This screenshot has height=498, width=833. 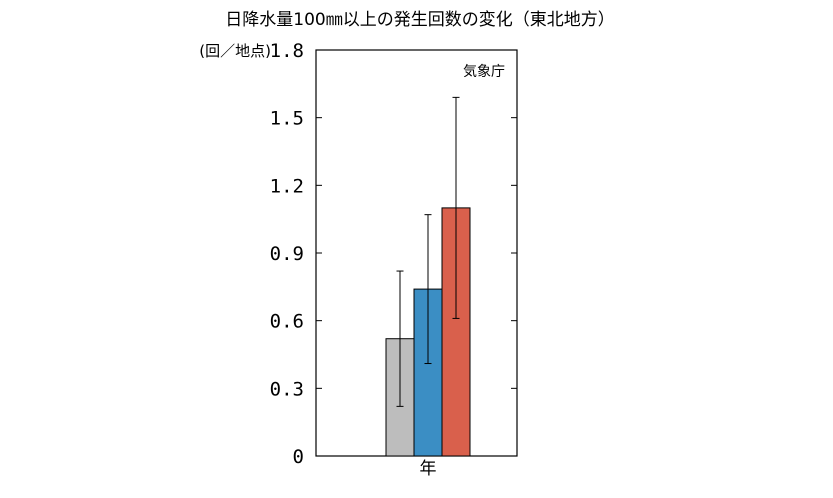 What do you see at coordinates (298, 457) in the screenshot?
I see `y-tick-label: 0` at bounding box center [298, 457].